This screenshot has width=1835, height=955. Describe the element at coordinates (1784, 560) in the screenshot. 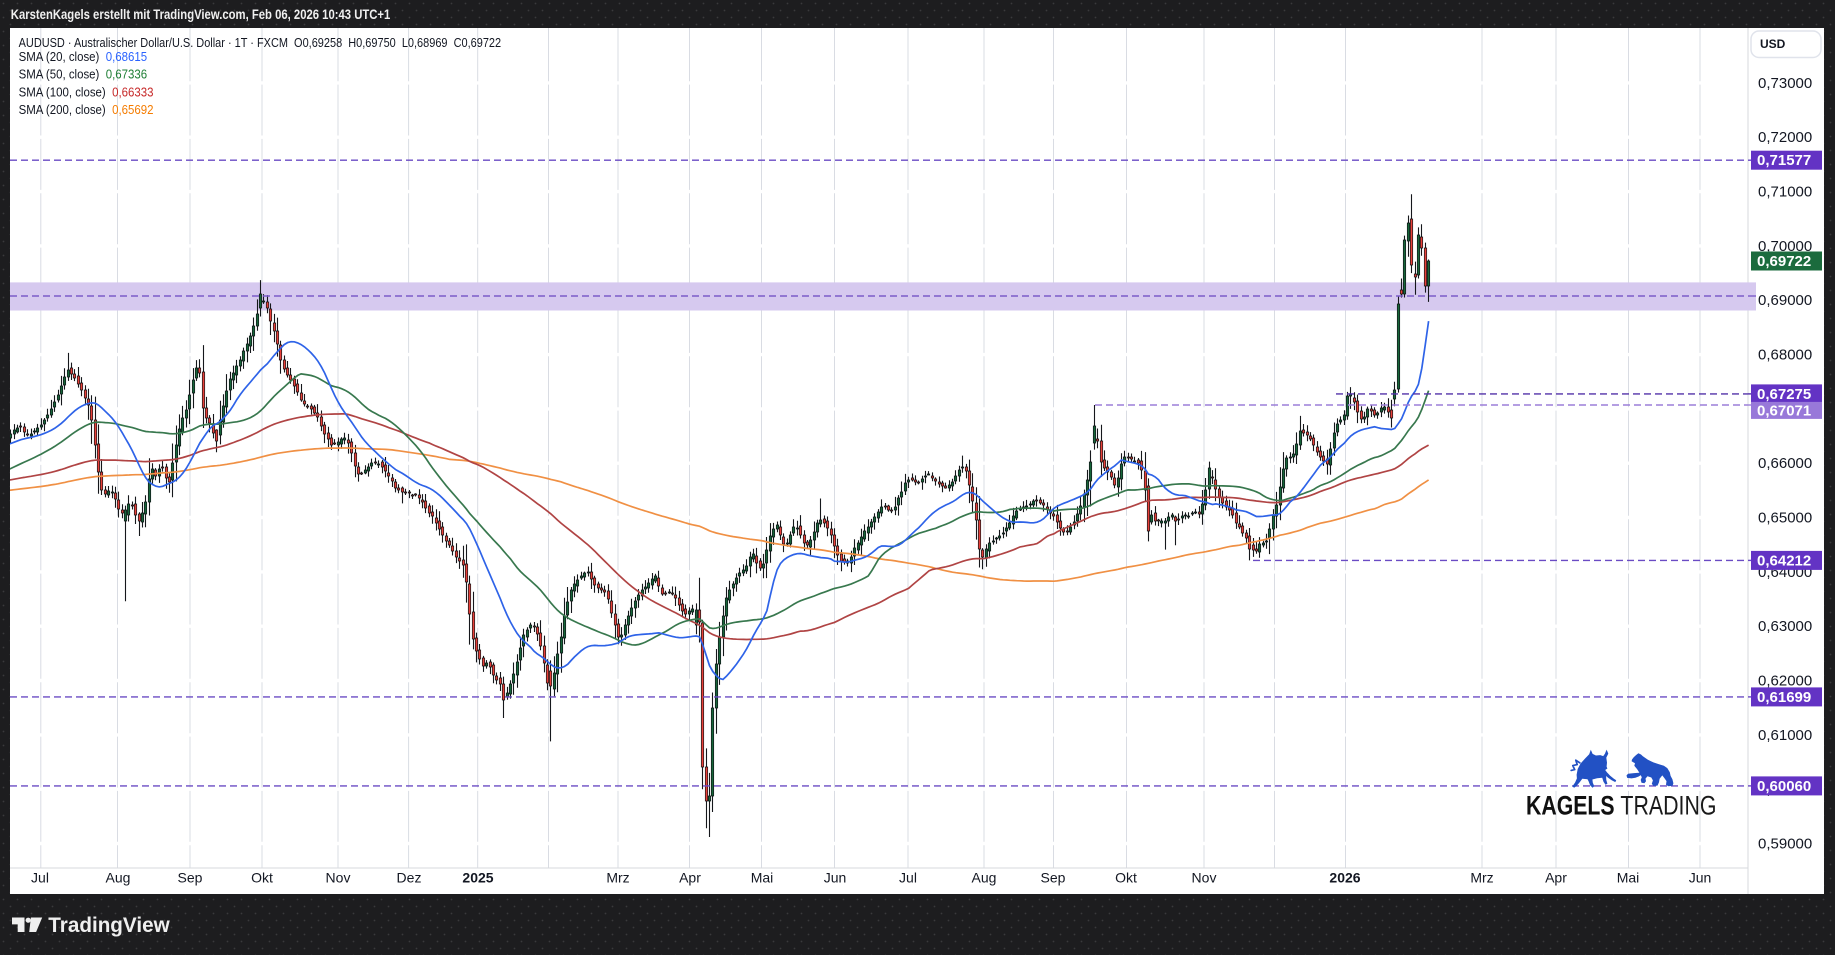

I see `svg-text: 0,64212` at that location.